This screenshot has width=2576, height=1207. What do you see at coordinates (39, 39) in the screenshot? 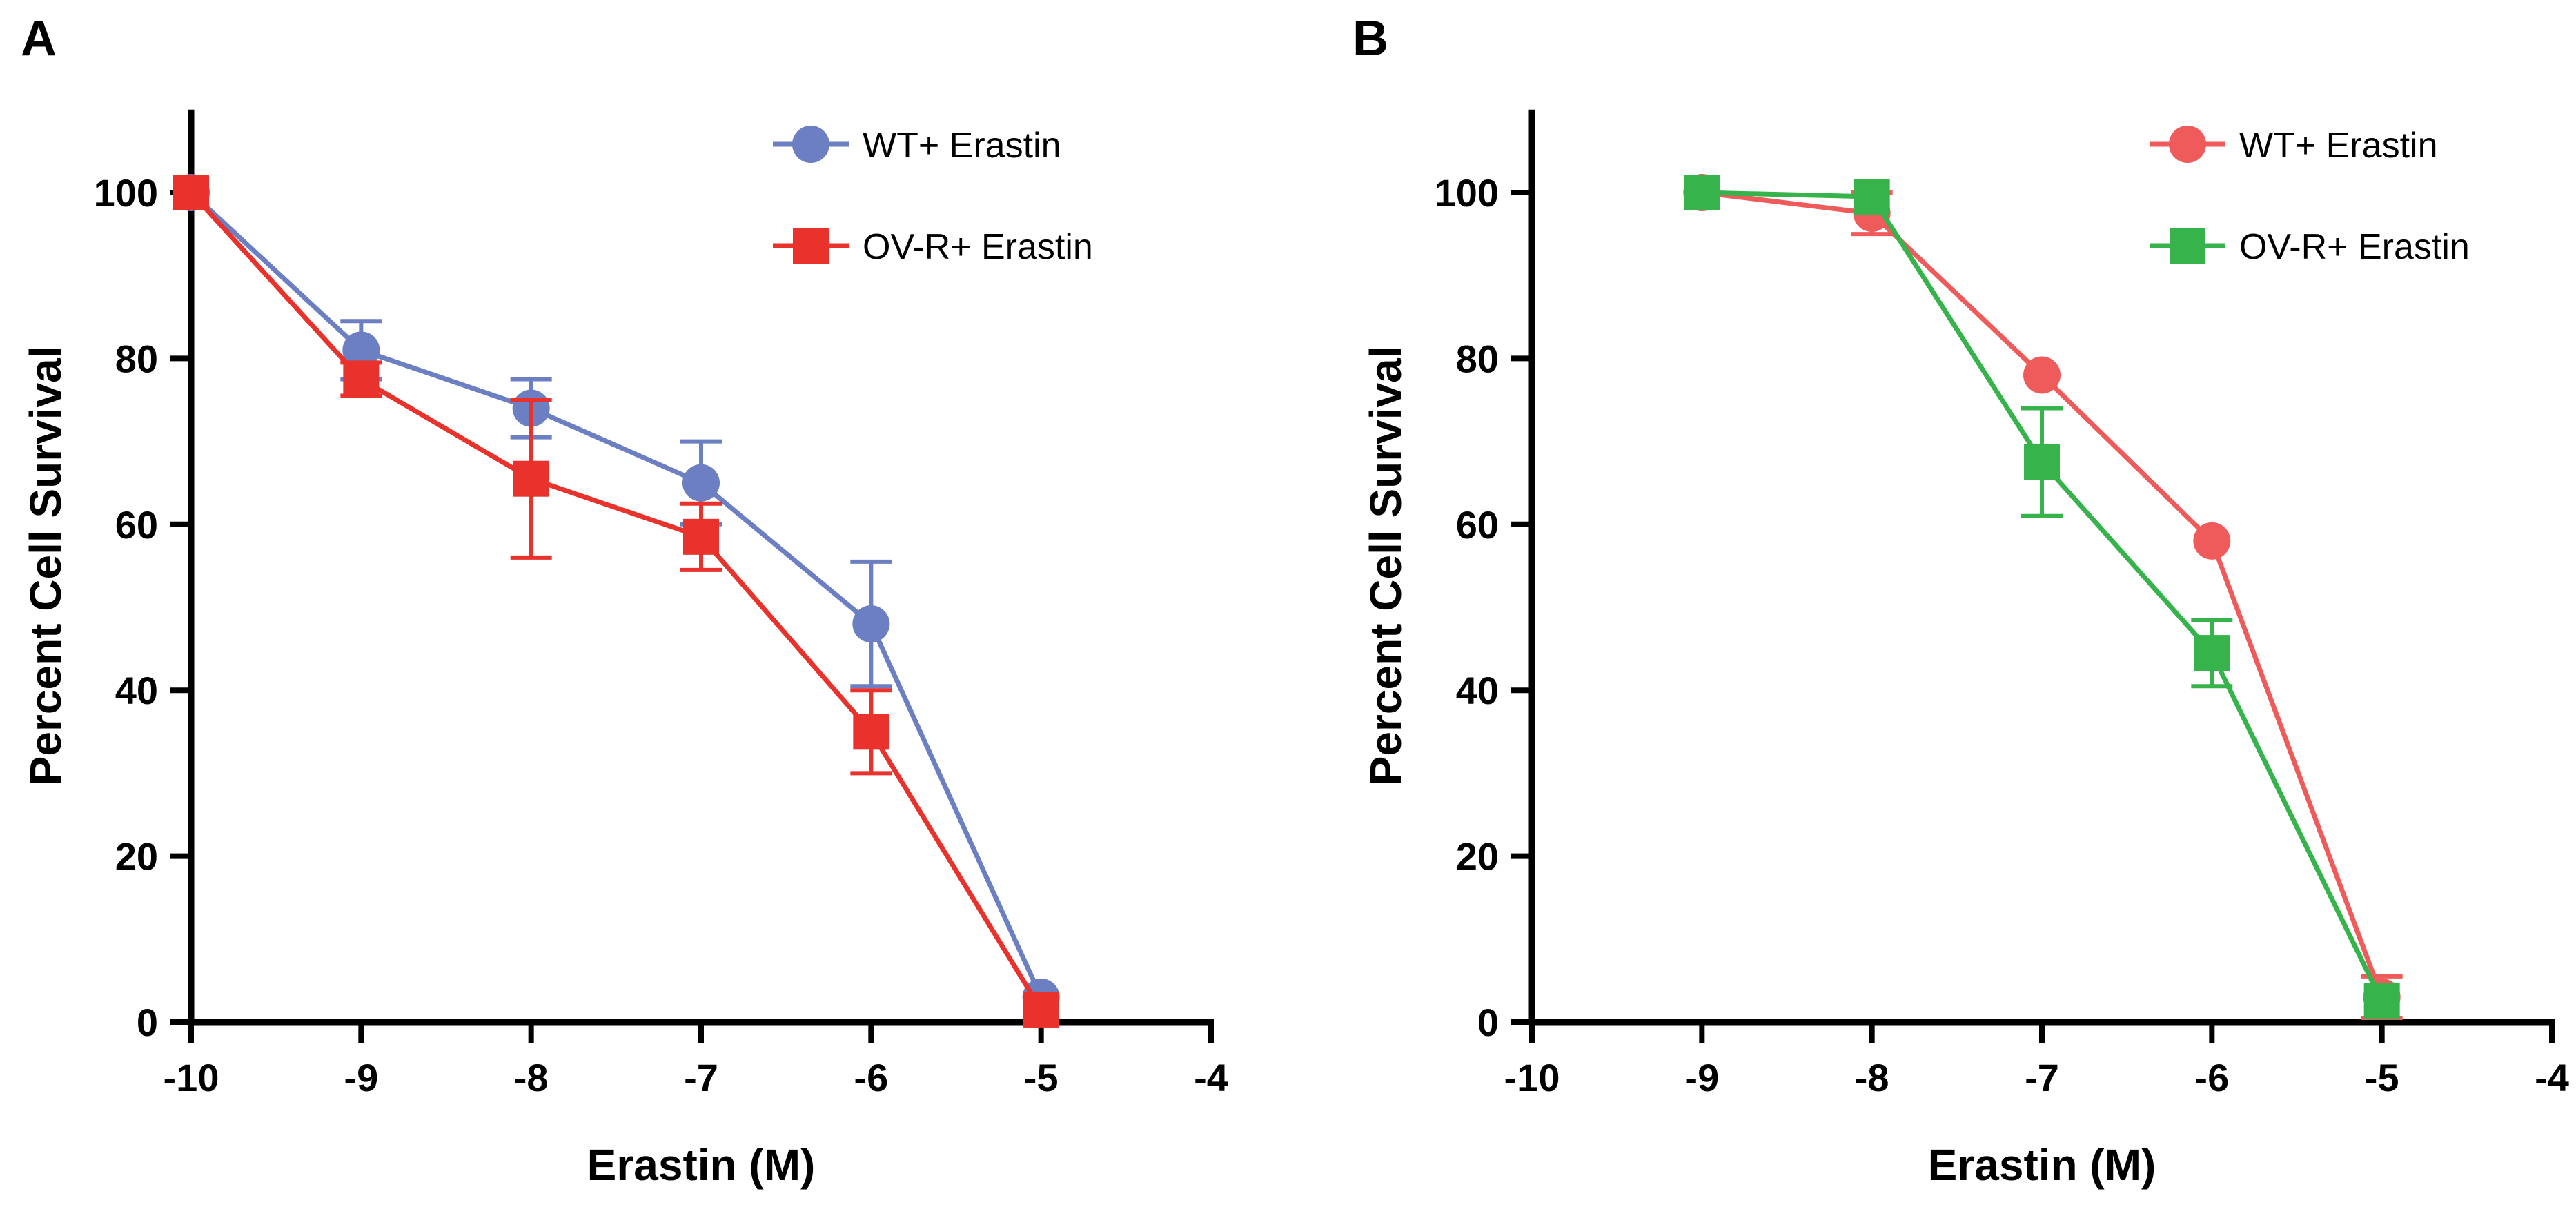
I see `panel-label: A` at bounding box center [39, 39].